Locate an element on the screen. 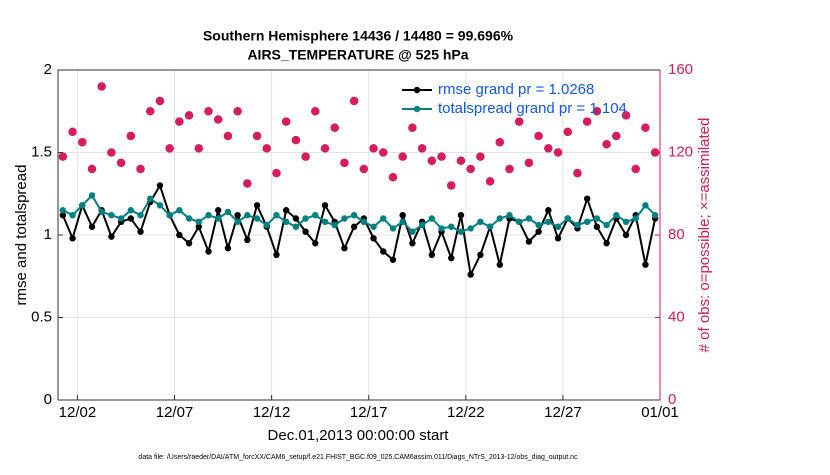 The width and height of the screenshot is (830, 475). legend-label: totalspread grand pr = 1.104 is located at coordinates (532, 108).